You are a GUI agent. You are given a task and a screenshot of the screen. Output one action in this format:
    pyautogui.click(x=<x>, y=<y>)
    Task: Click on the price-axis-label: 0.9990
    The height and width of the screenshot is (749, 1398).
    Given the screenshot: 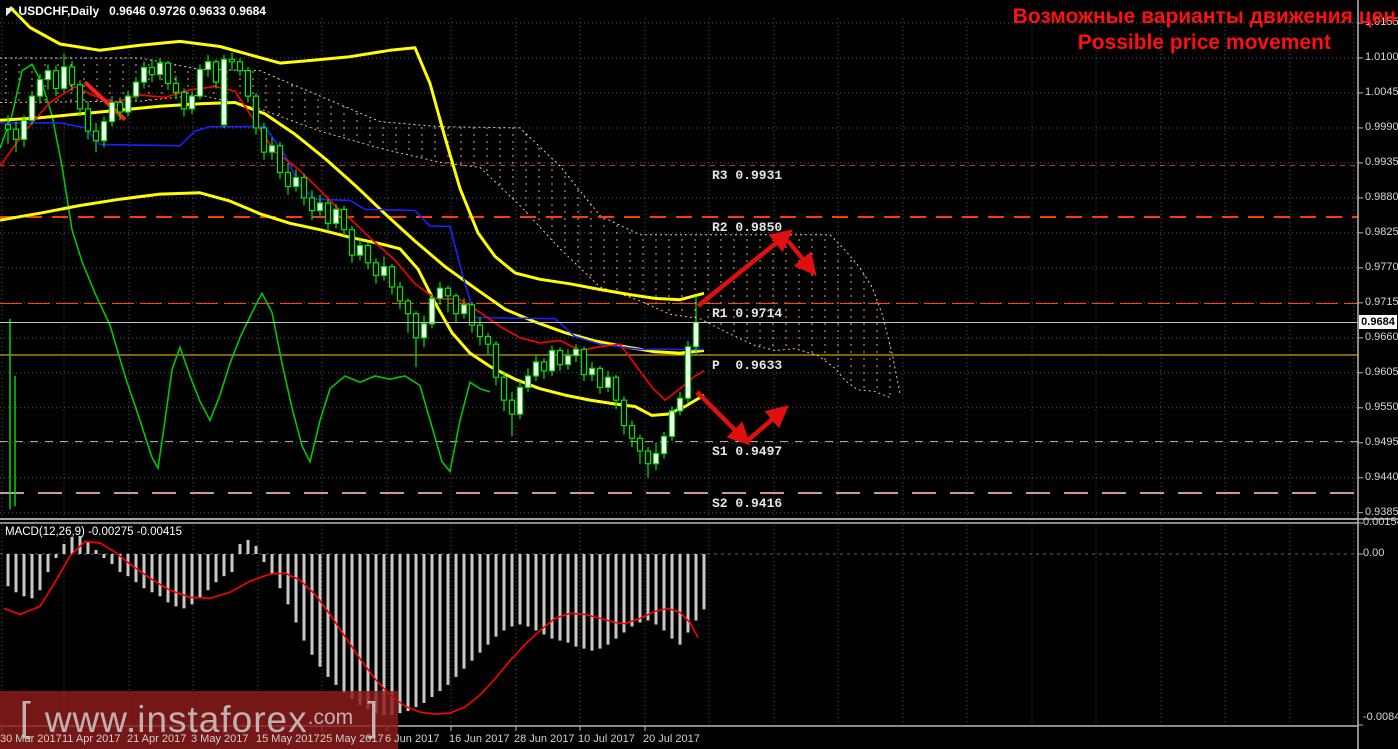 What is the action you would take?
    pyautogui.click(x=1381, y=126)
    